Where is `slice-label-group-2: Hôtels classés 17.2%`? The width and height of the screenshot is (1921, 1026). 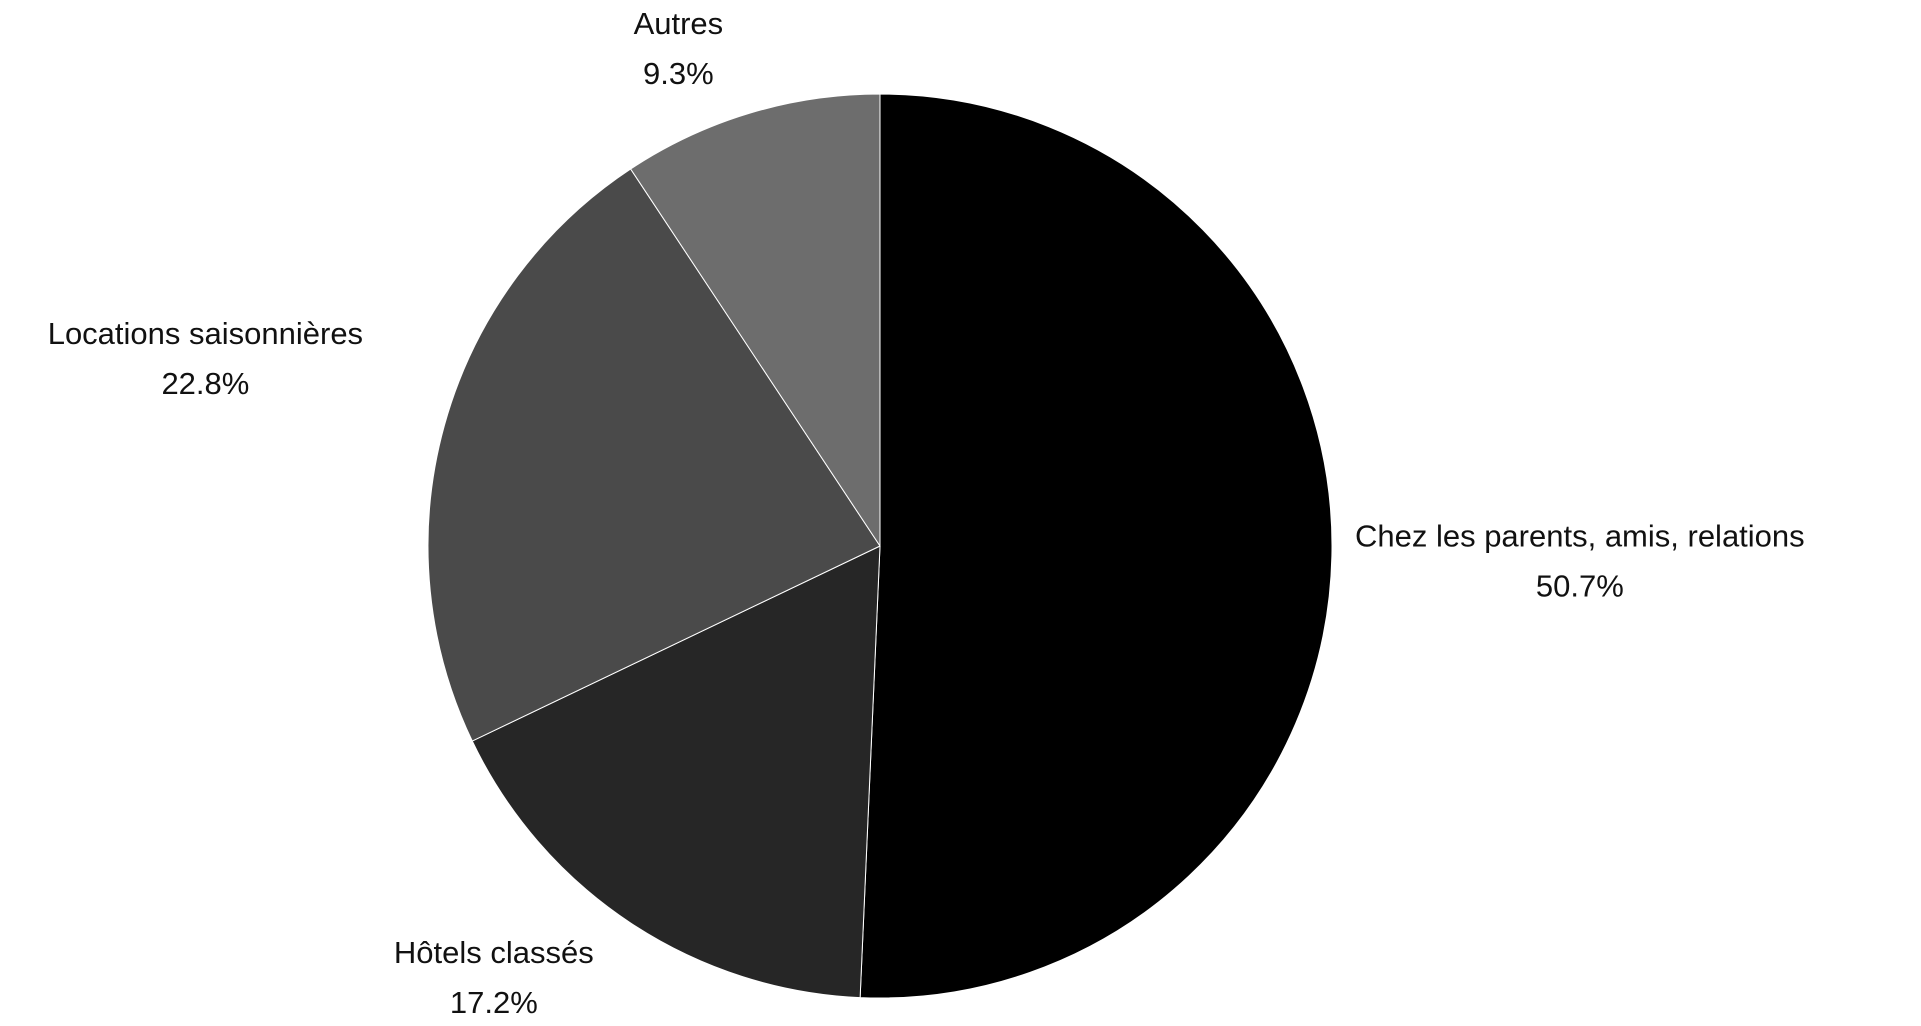
slice-label-group-2: Hôtels classés 17.2% is located at coordinates (494, 977).